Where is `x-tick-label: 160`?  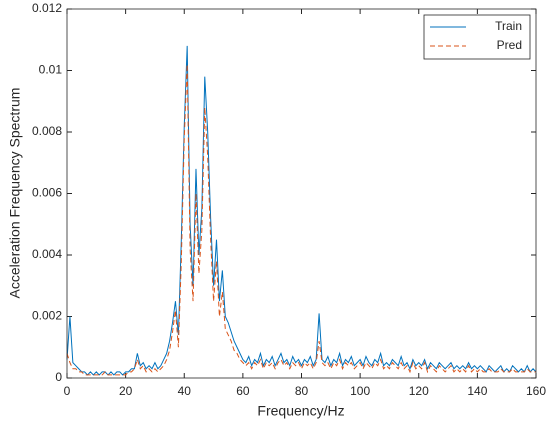
x-tick-label: 160 is located at coordinates (536, 391).